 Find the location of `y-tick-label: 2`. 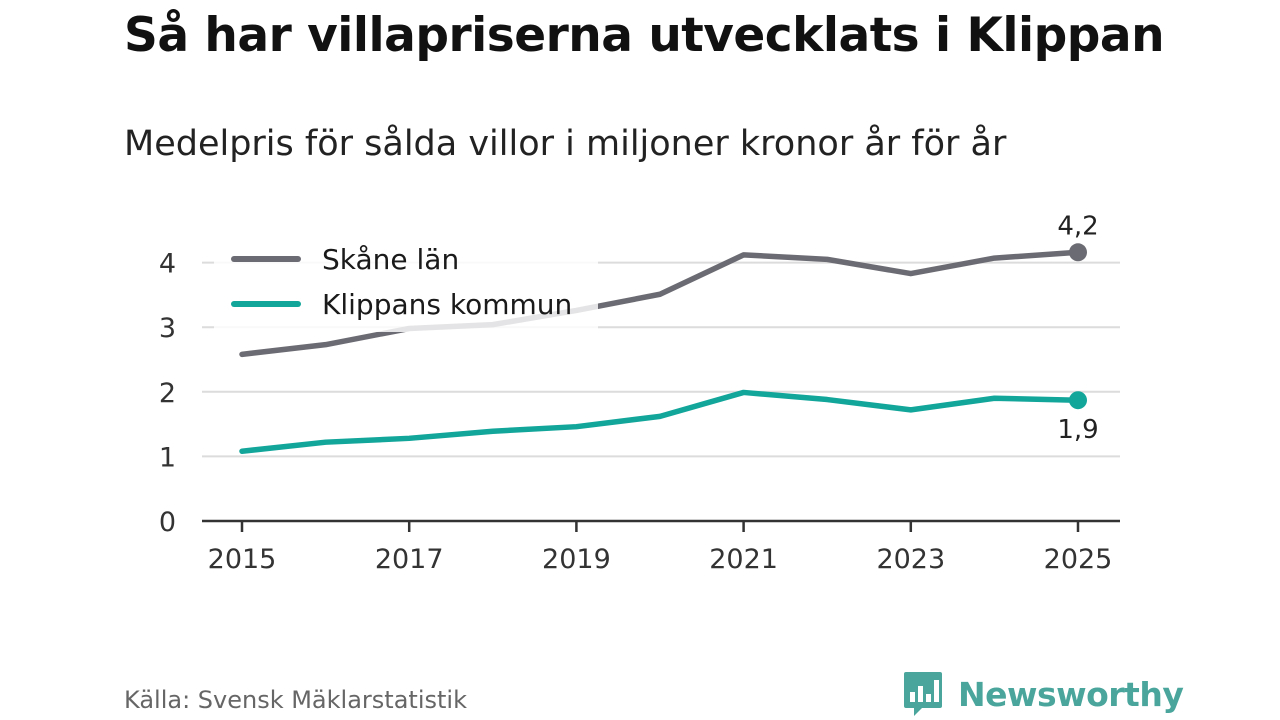

y-tick-label: 2 is located at coordinates (167, 393).